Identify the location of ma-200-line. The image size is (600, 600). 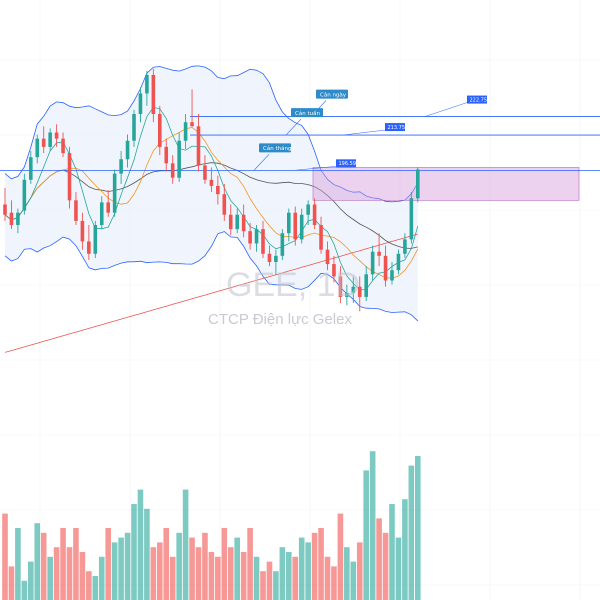
(211, 293).